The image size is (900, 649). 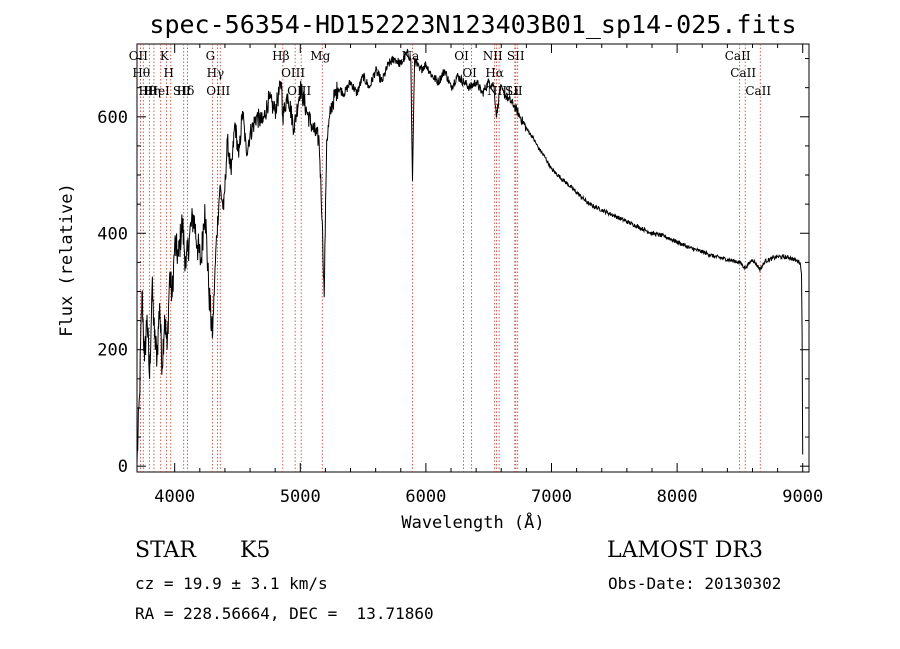 I want to click on line-label-9: G, so click(x=211, y=56).